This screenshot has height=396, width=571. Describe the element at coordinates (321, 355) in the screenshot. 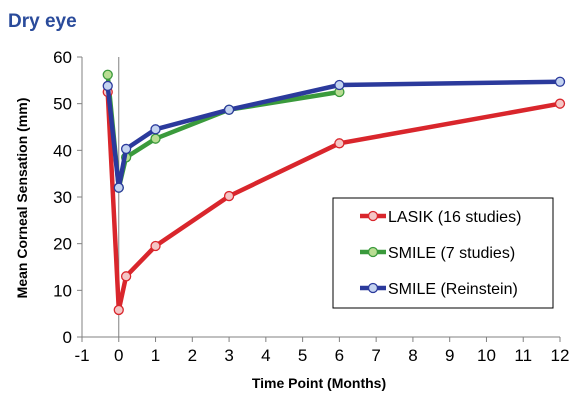

I see `x-tick-labels: -1 0 1 2 3 4 5 6 7 8 9 10 11 12` at that location.